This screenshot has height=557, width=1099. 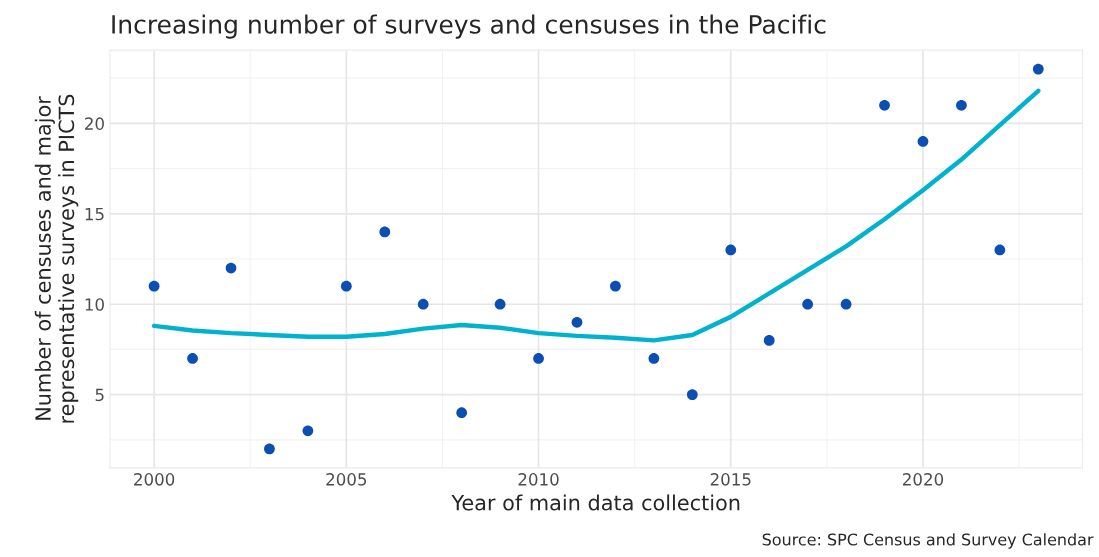 What do you see at coordinates (469, 26) in the screenshot?
I see `chart-title: Increasing number of surveys and censuses in the Pacific` at bounding box center [469, 26].